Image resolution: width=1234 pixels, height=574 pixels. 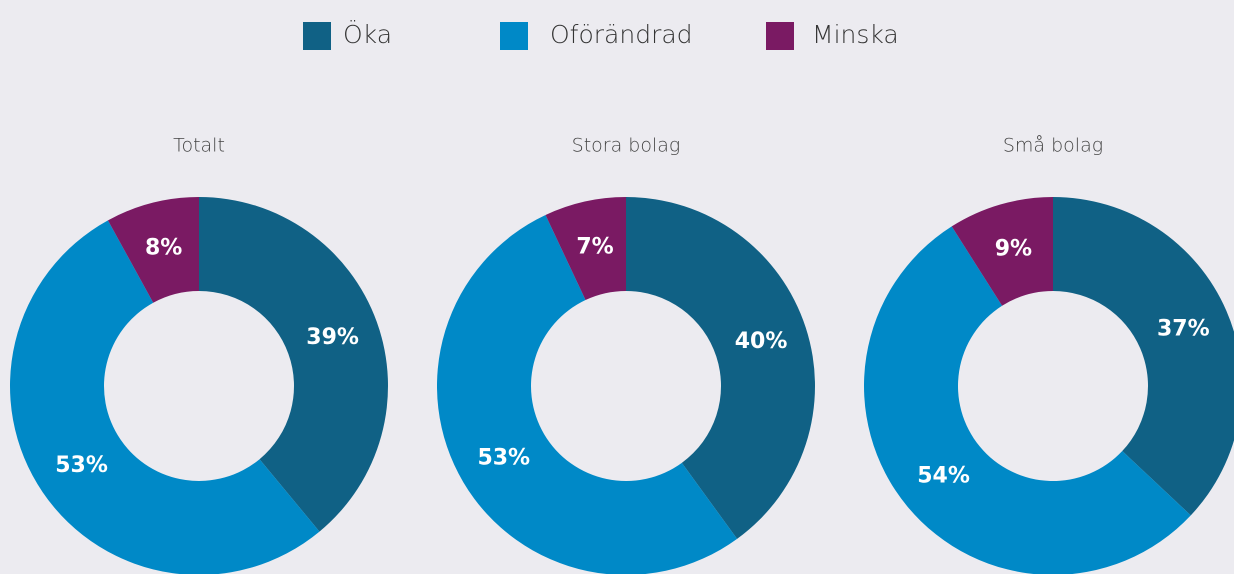 What do you see at coordinates (1053, 146) in the screenshot?
I see `chart-title: Små bolag` at bounding box center [1053, 146].